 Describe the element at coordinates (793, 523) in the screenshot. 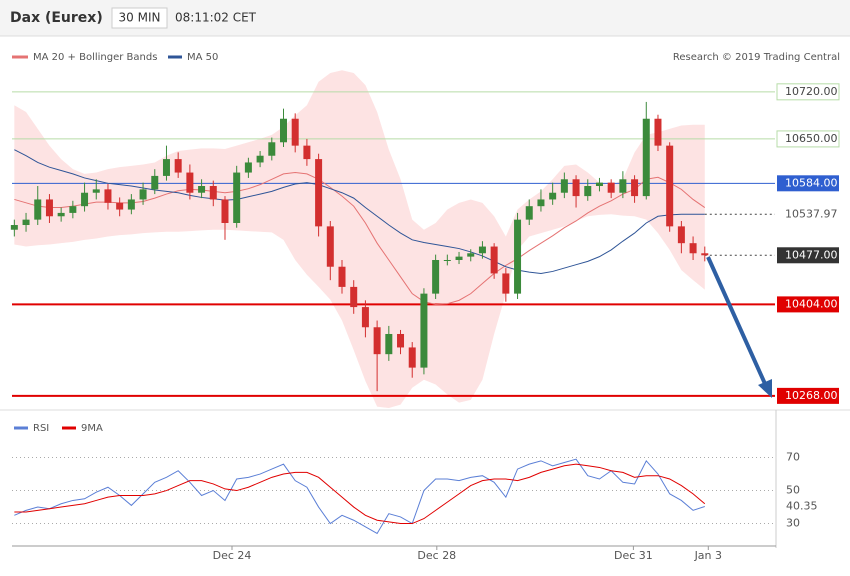

I see `y-tick-label: 30` at that location.